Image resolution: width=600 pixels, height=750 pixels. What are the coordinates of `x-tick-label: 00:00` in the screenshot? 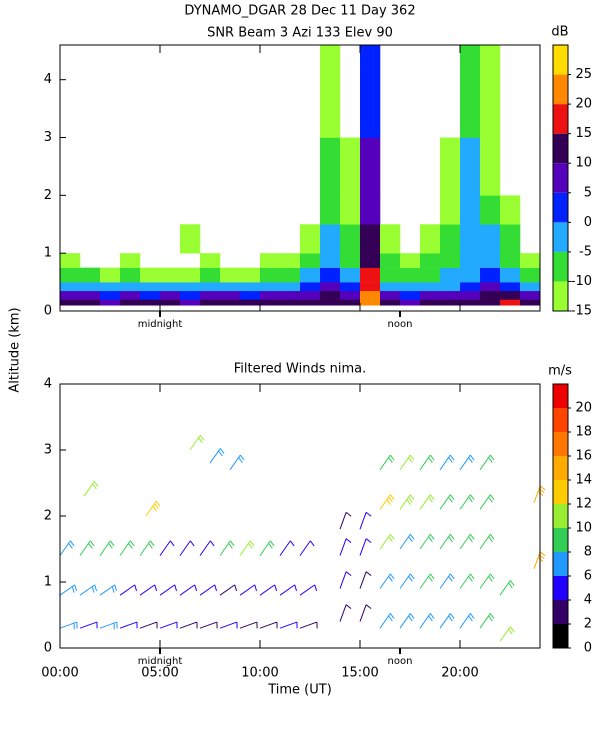 It's located at (59, 673).